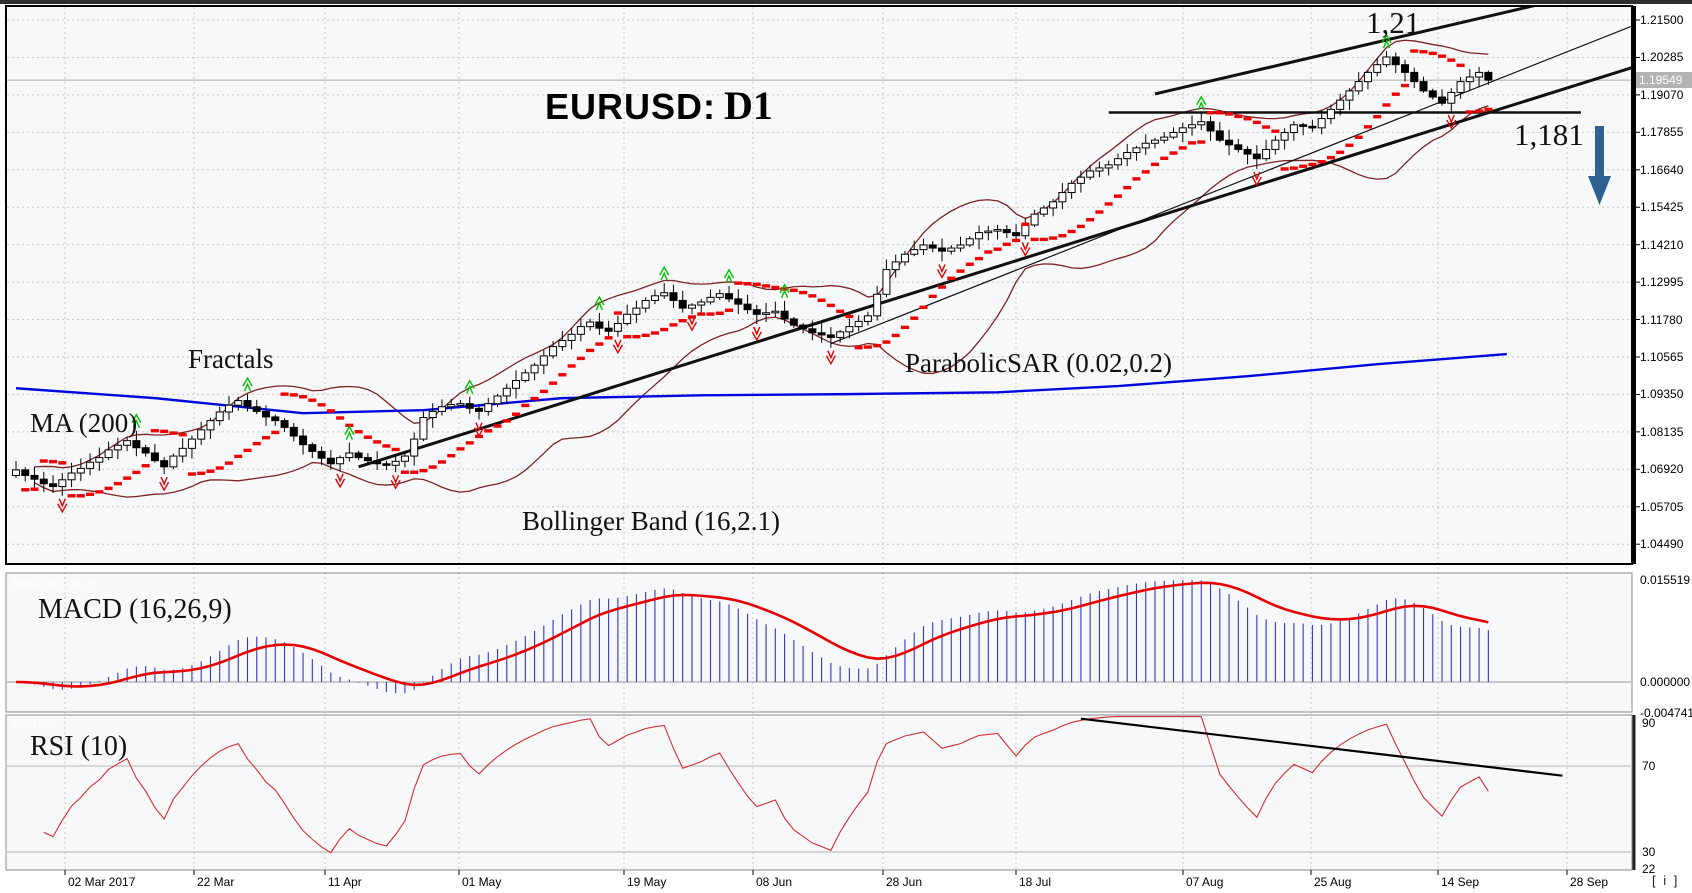 The width and height of the screenshot is (1692, 893). What do you see at coordinates (766, 785) in the screenshot?
I see `rsi-line` at bounding box center [766, 785].